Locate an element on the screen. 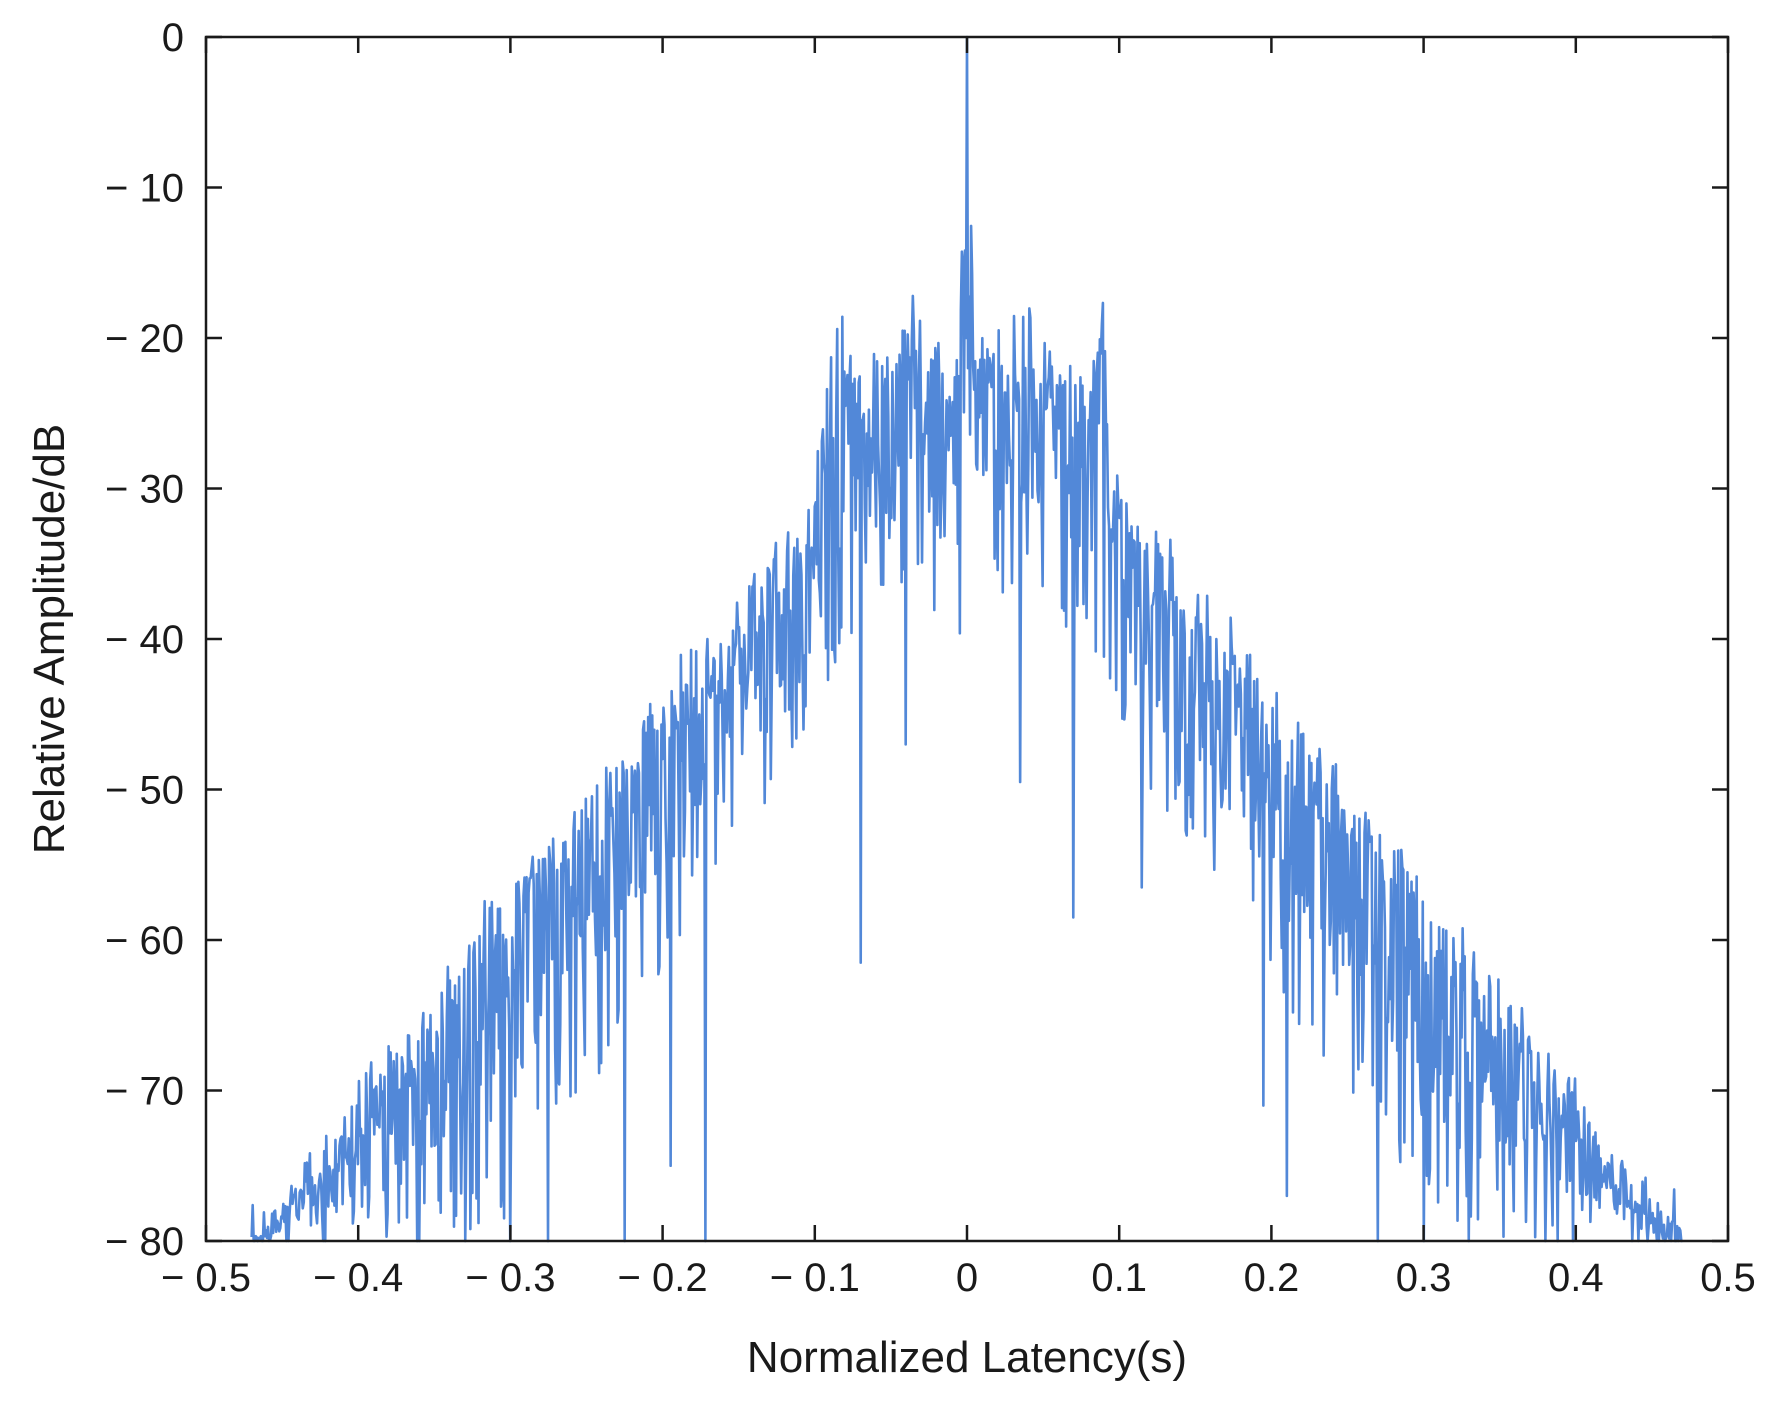 Image resolution: width=1775 pixels, height=1405 pixels. y-axis-label: Relative Amplitude/dB is located at coordinates (49, 639).